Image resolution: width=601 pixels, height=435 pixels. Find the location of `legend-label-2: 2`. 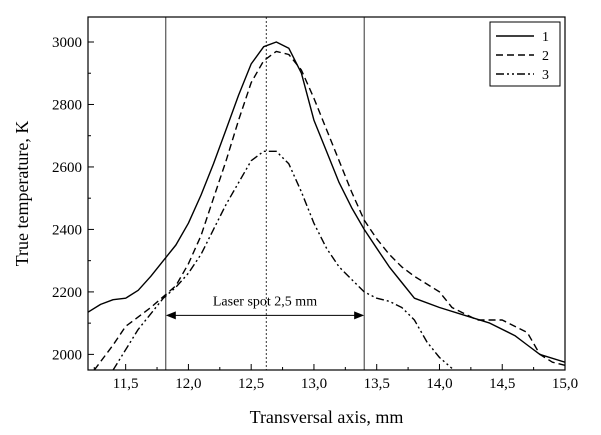

legend-label-2: 2 is located at coordinates (545, 56).